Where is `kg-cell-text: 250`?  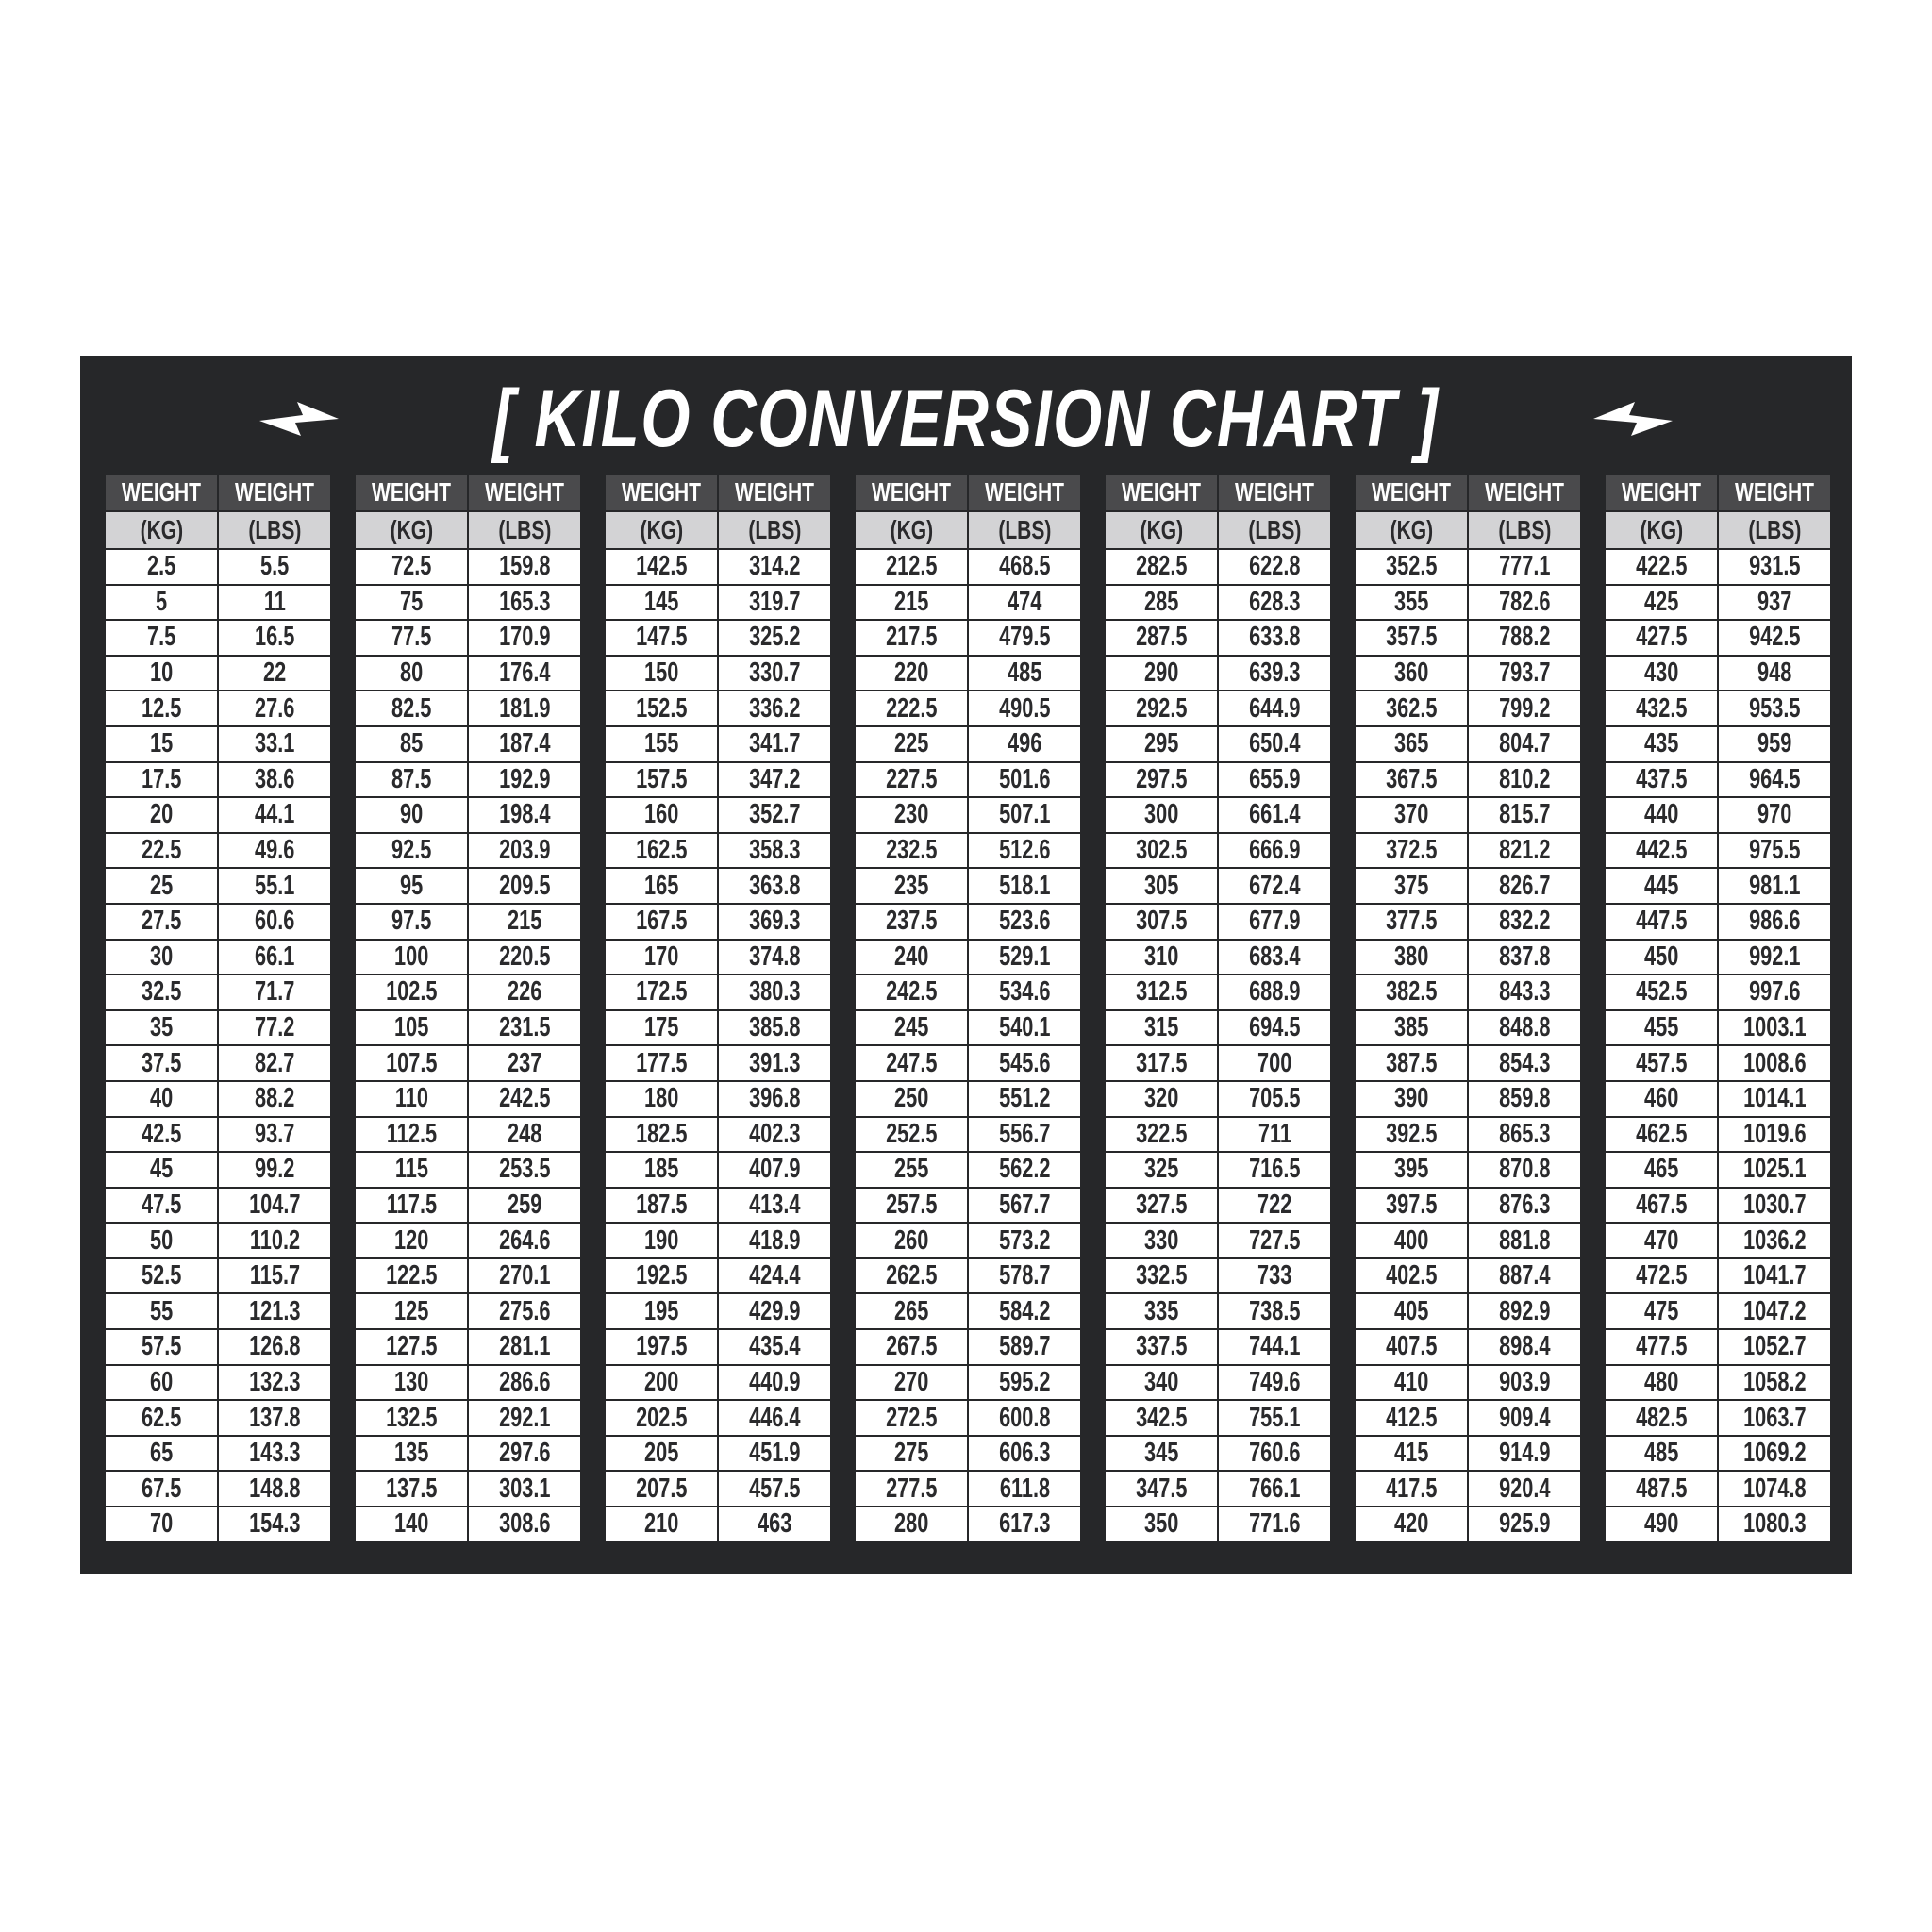
kg-cell-text: 250 is located at coordinates (911, 1098).